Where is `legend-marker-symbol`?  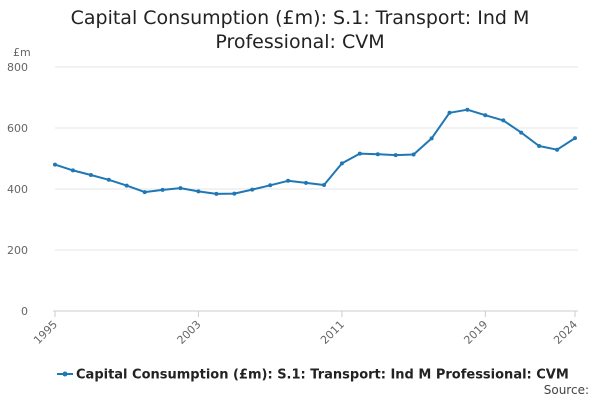
legend-marker-symbol is located at coordinates (65, 374).